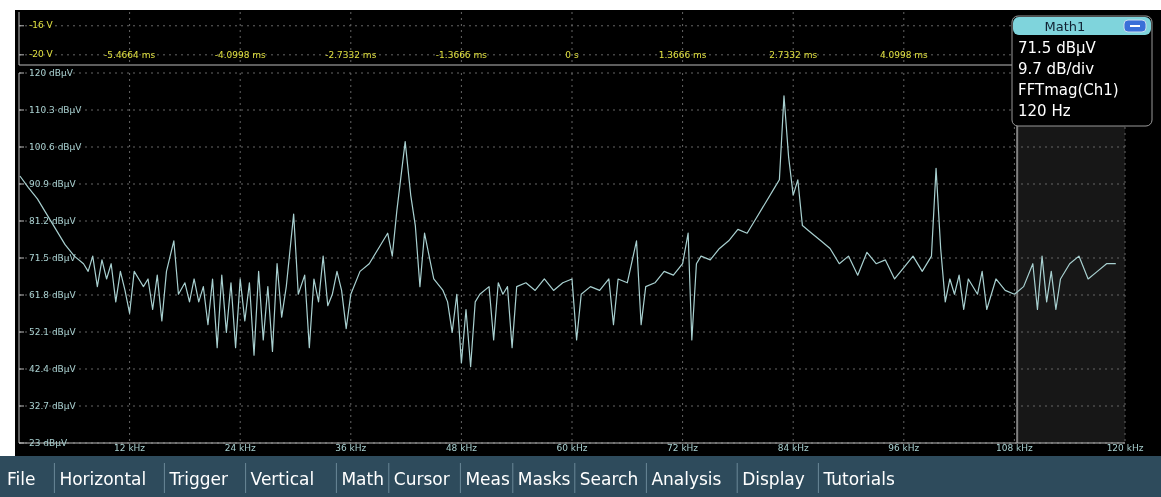 This screenshot has width=1161, height=497. Describe the element at coordinates (1057, 48) in the screenshot. I see `annotation: 71.5 dBµV` at that location.